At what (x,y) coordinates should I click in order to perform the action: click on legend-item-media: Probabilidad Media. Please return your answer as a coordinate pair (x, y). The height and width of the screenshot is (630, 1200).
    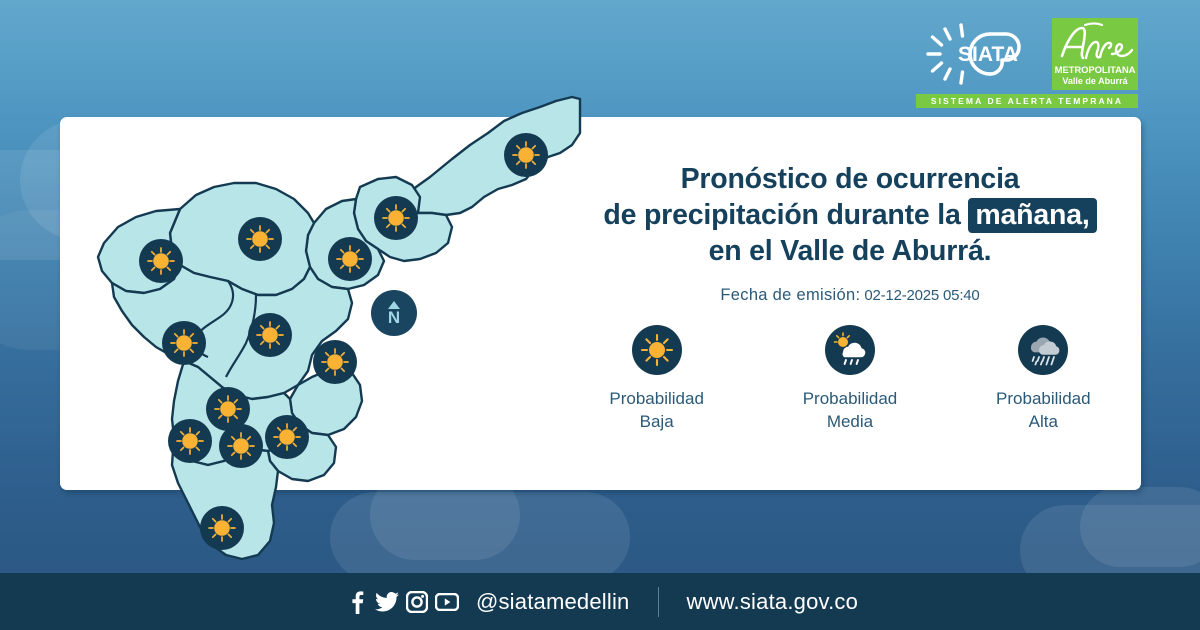
    Looking at the image, I should click on (850, 379).